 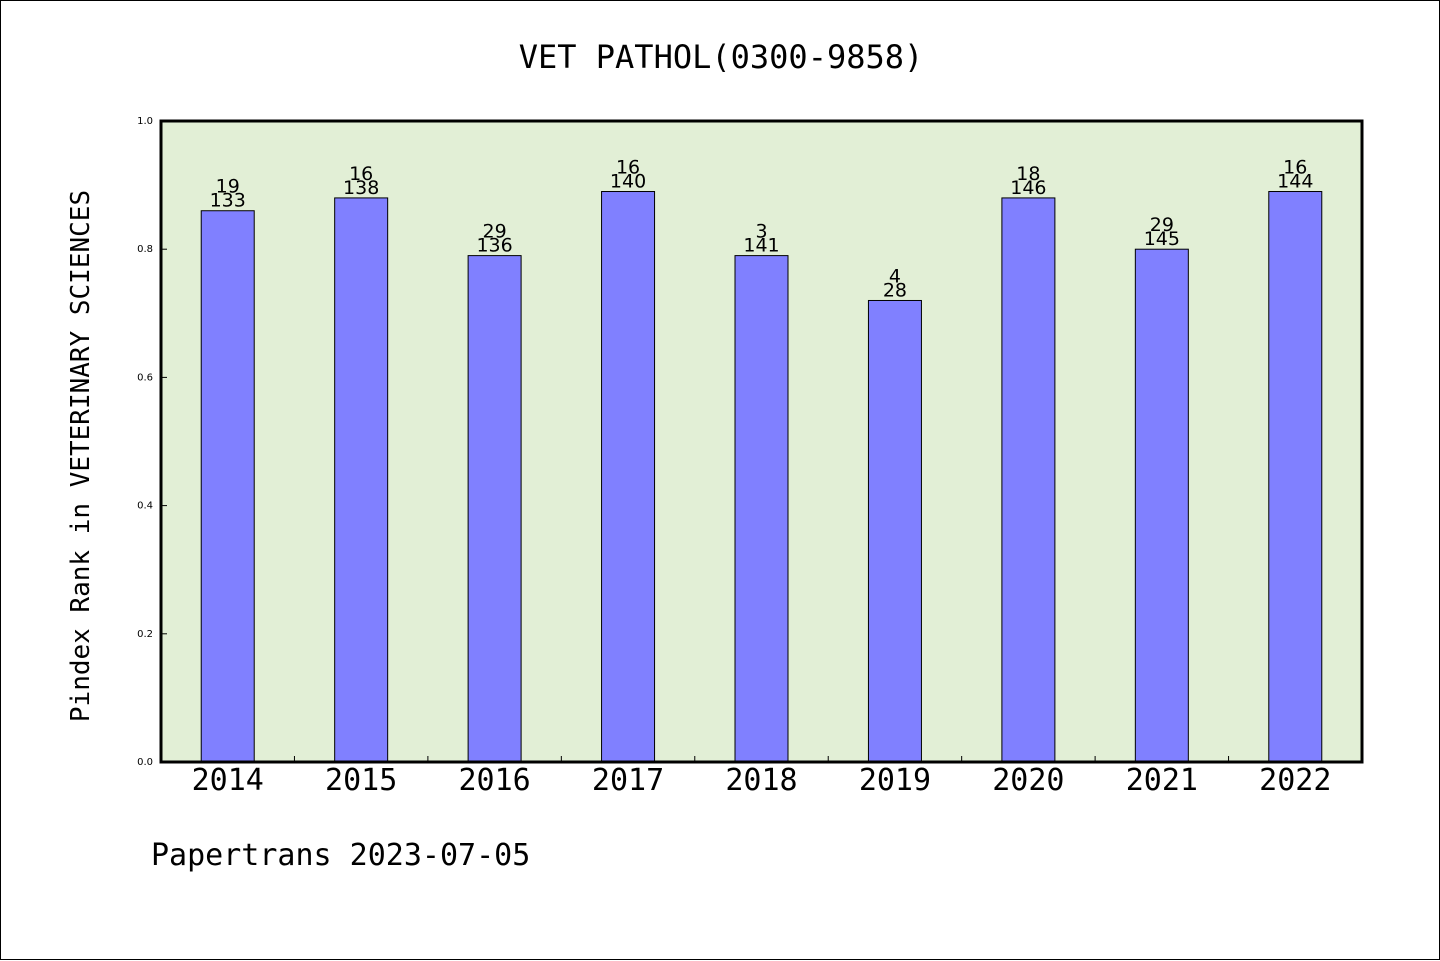 I want to click on y-tick-label: 0.2, so click(x=145, y=634).